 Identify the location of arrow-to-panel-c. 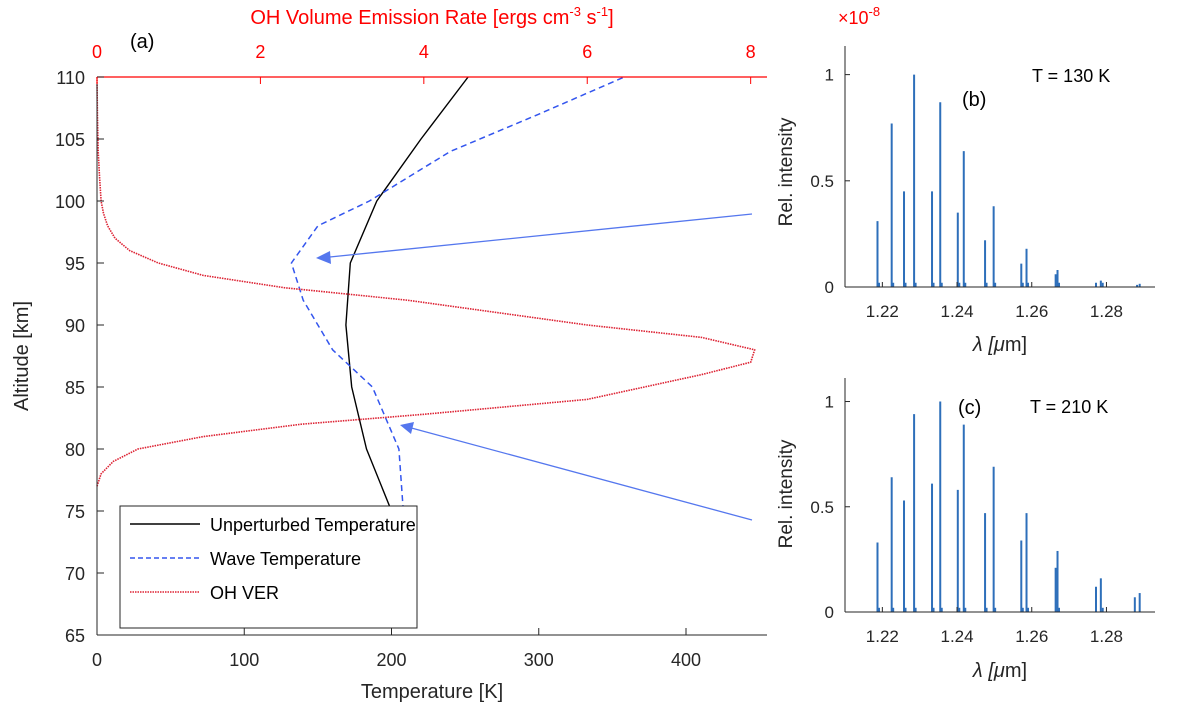
(578, 473).